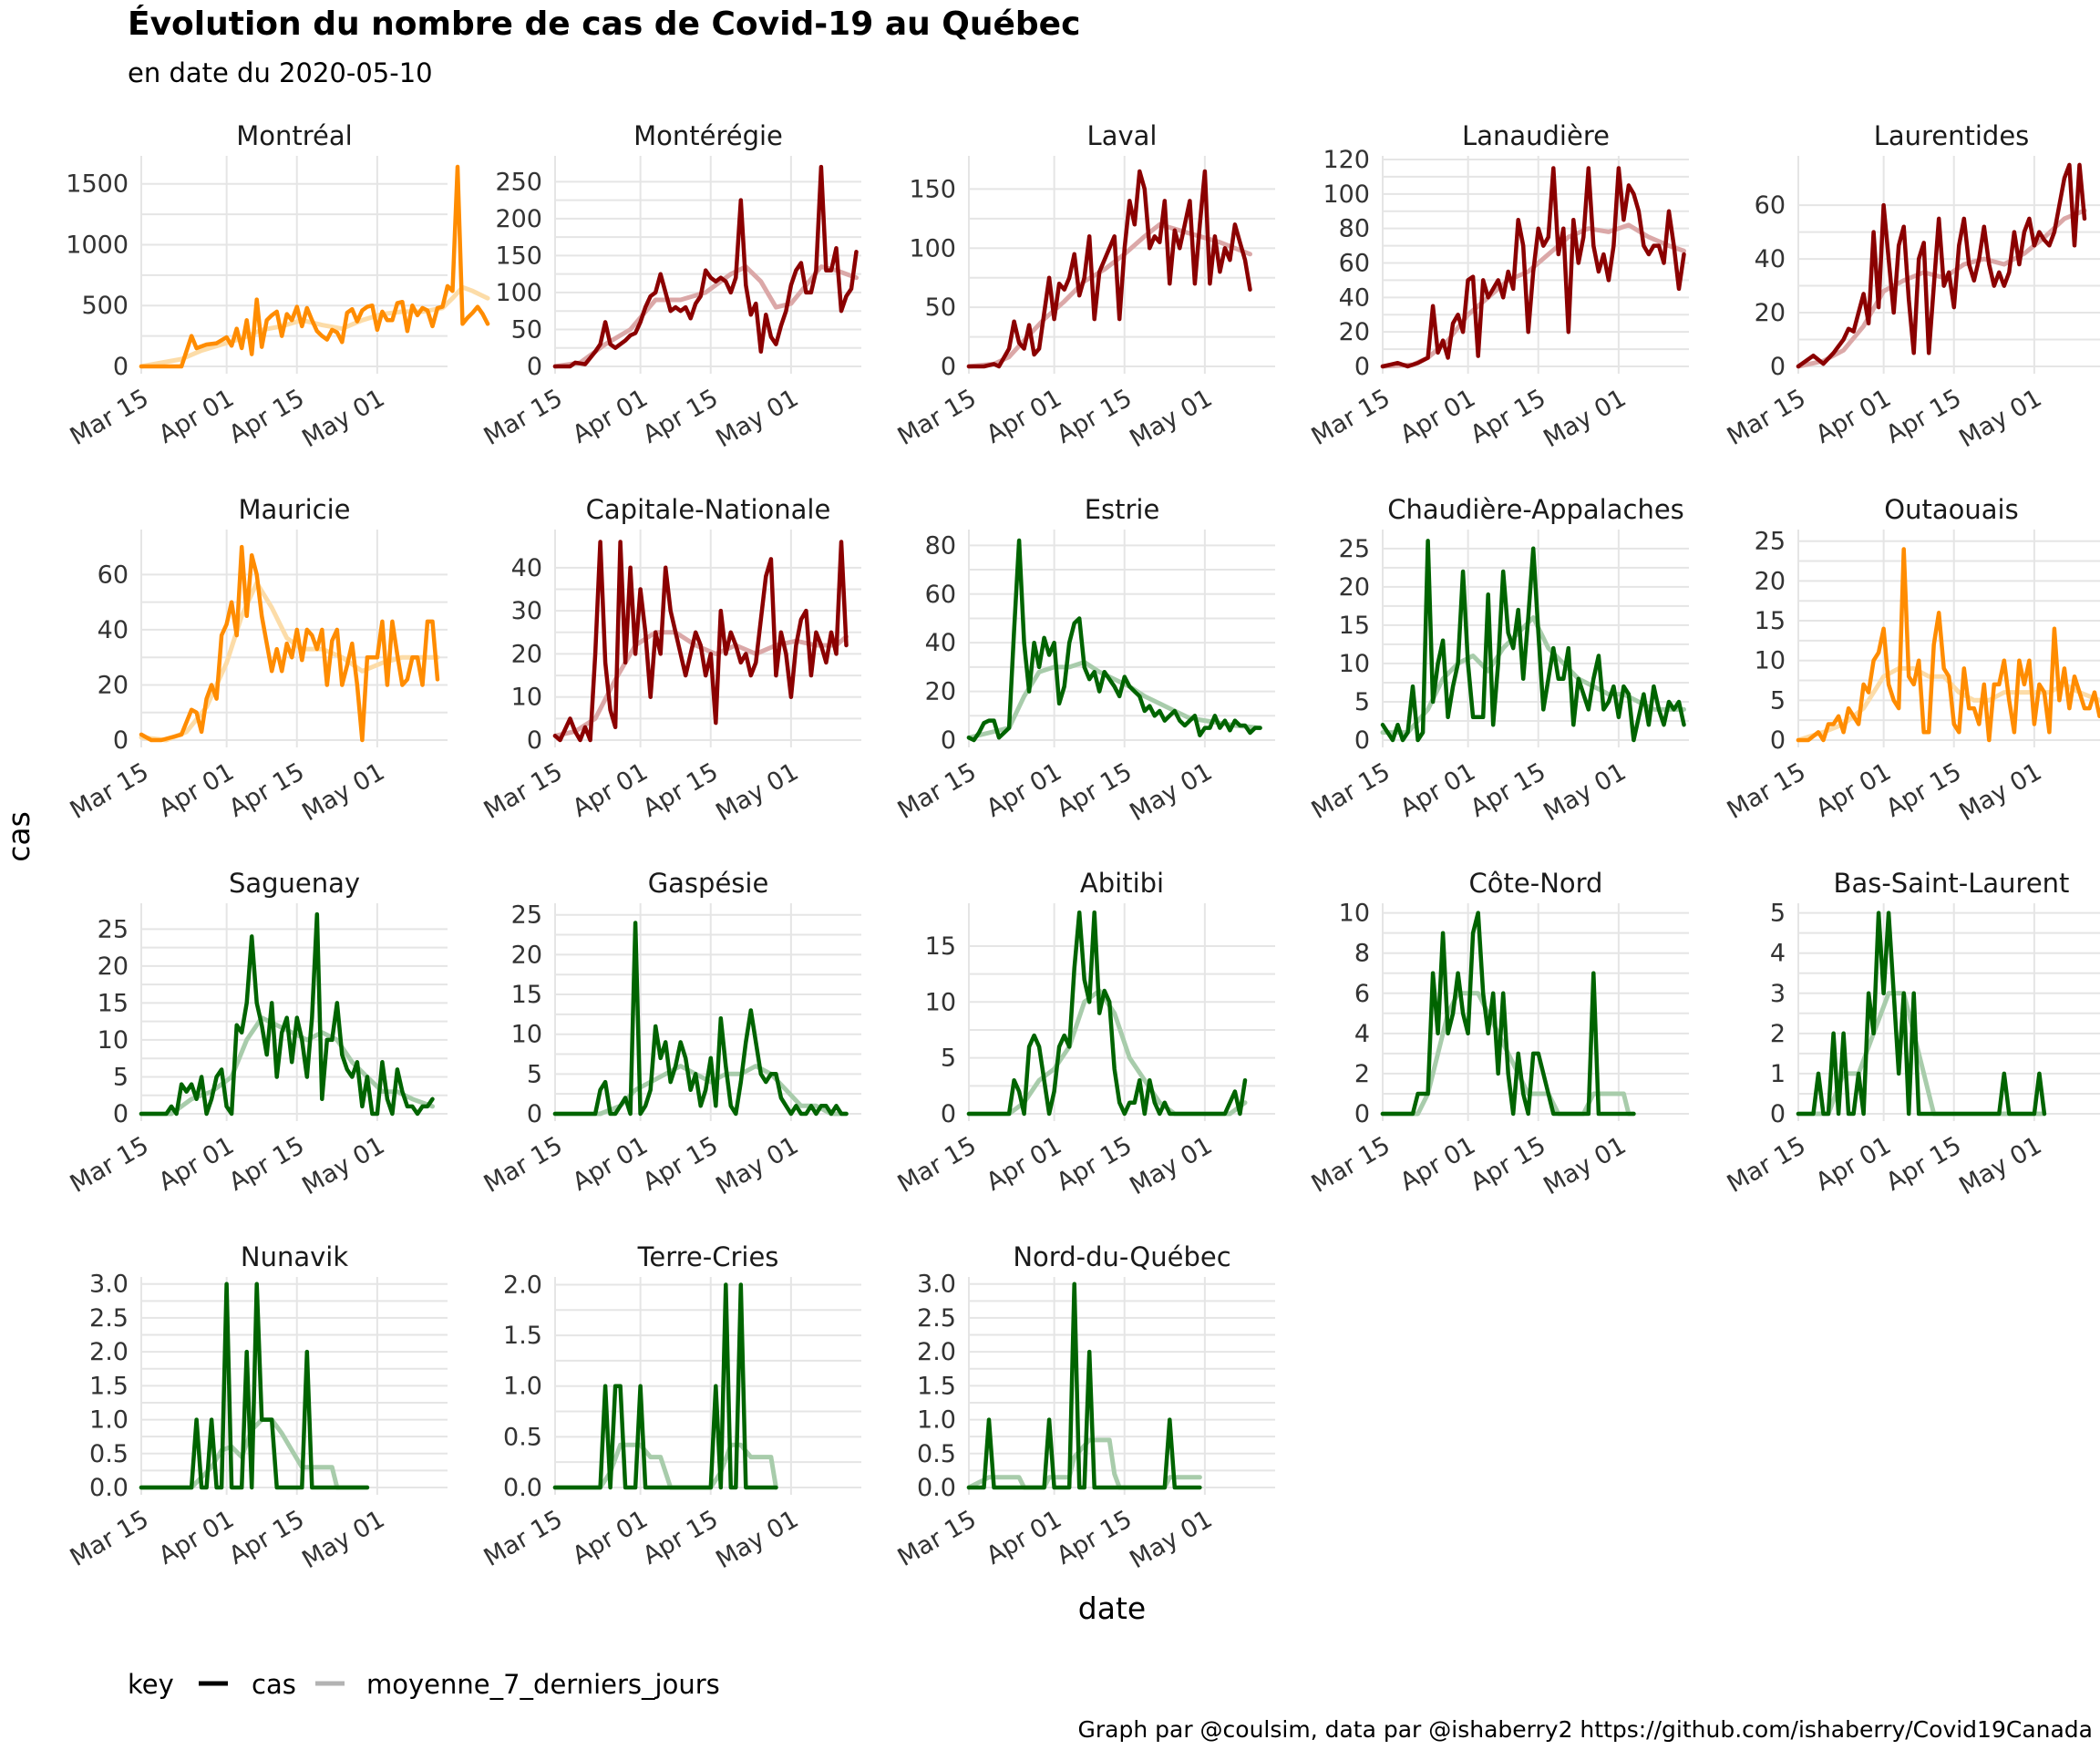  Describe the element at coordinates (1346, 195) in the screenshot. I see `y-tick-label: 100` at that location.